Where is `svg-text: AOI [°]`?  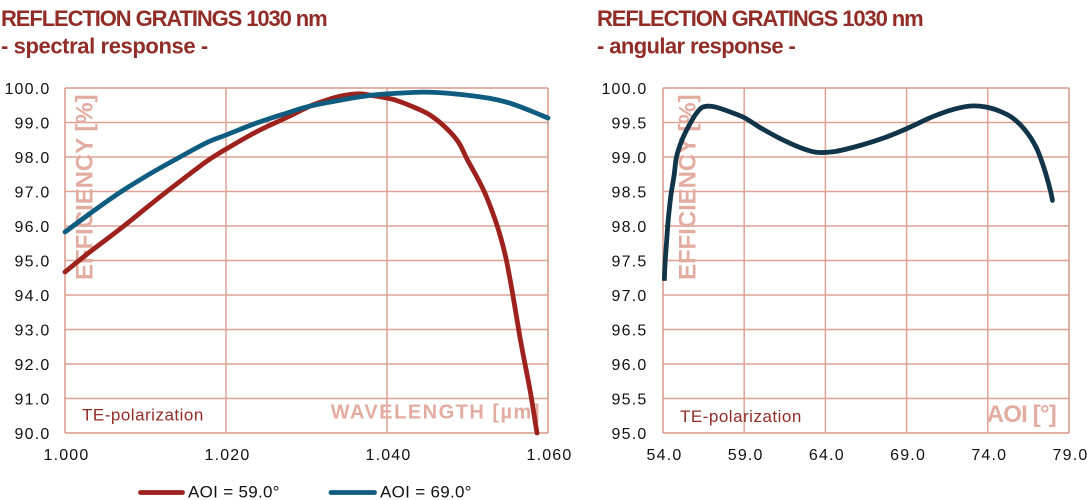 svg-text: AOI [°] is located at coordinates (1021, 414).